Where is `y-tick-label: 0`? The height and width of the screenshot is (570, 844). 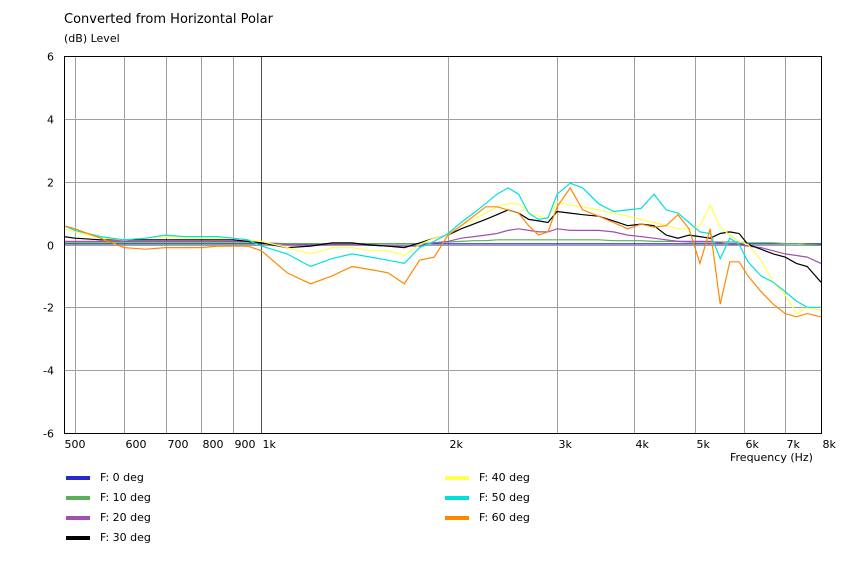
y-tick-label: 0 is located at coordinates (50, 246).